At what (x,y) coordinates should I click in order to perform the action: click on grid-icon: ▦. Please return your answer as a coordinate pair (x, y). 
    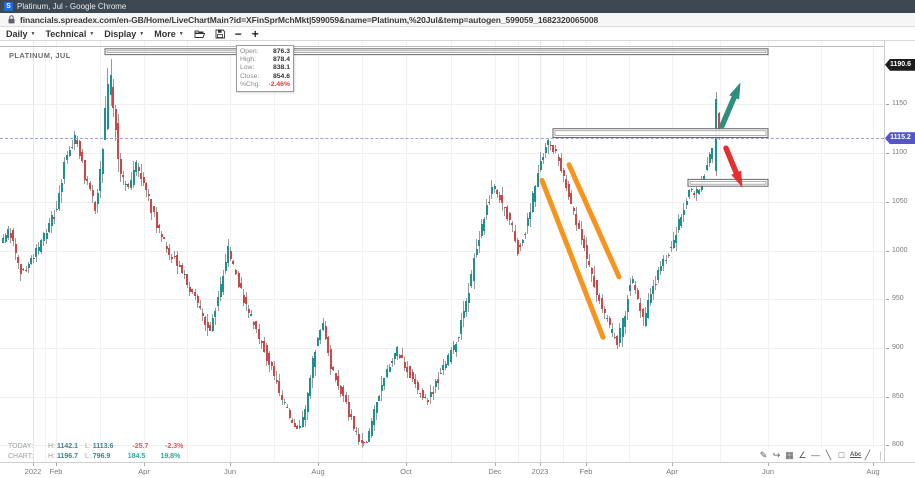
    Looking at the image, I should click on (789, 454).